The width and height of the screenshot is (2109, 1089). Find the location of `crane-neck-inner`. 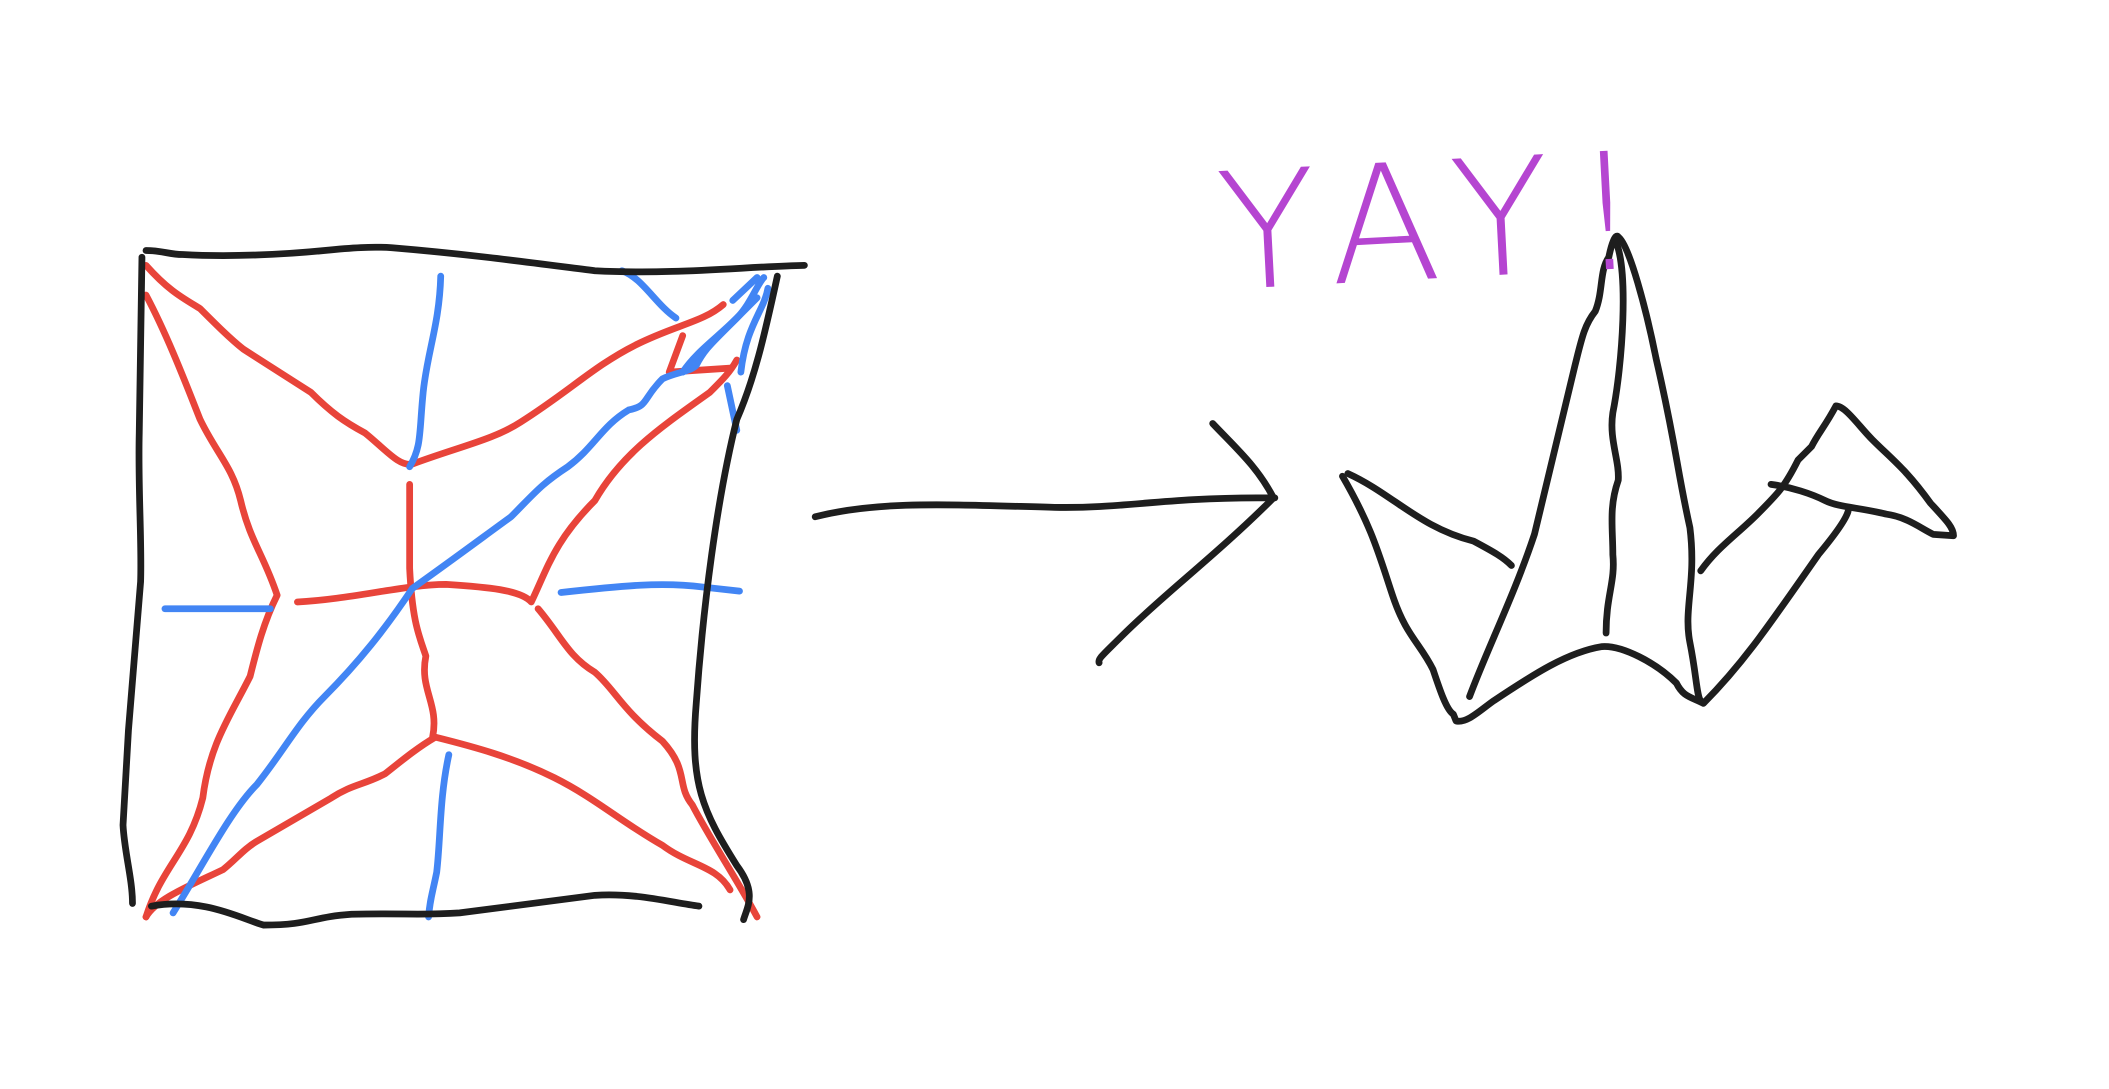

crane-neck-inner is located at coordinates (1614, 437).